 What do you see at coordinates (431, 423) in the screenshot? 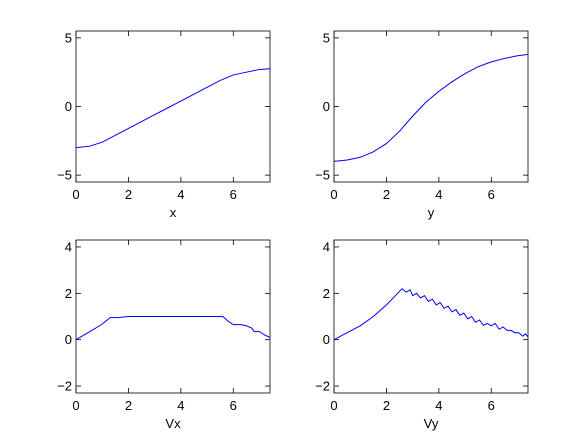
I see `x-axis-label: Vy` at bounding box center [431, 423].